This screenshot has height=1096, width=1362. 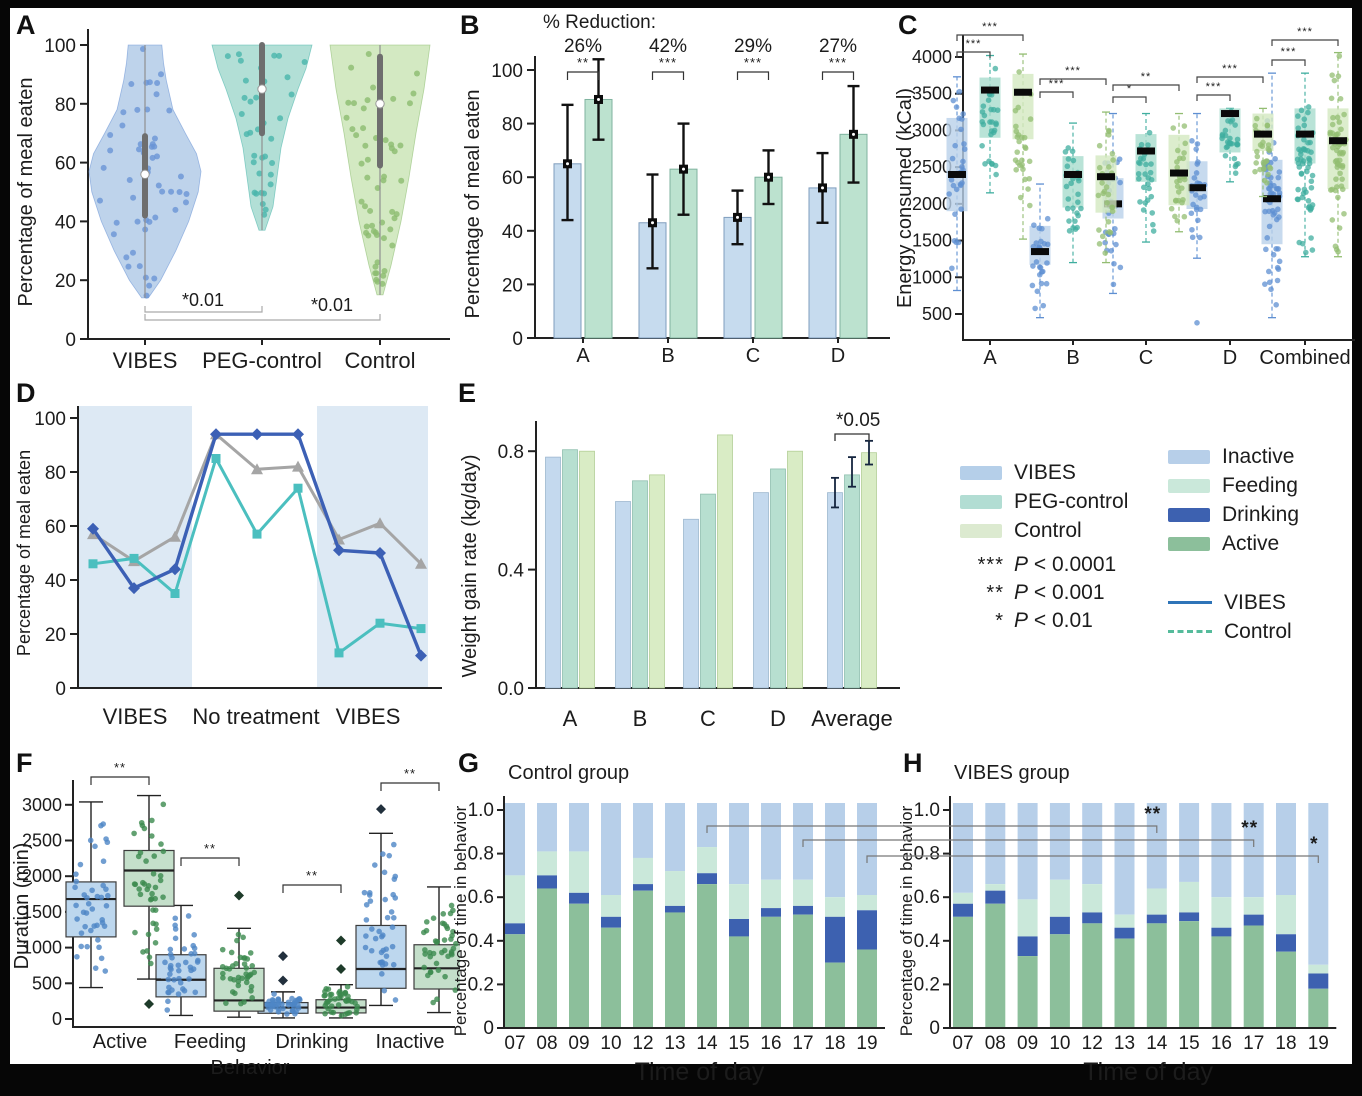 I want to click on legend-item-feeding: Feeding, so click(x=1233, y=485).